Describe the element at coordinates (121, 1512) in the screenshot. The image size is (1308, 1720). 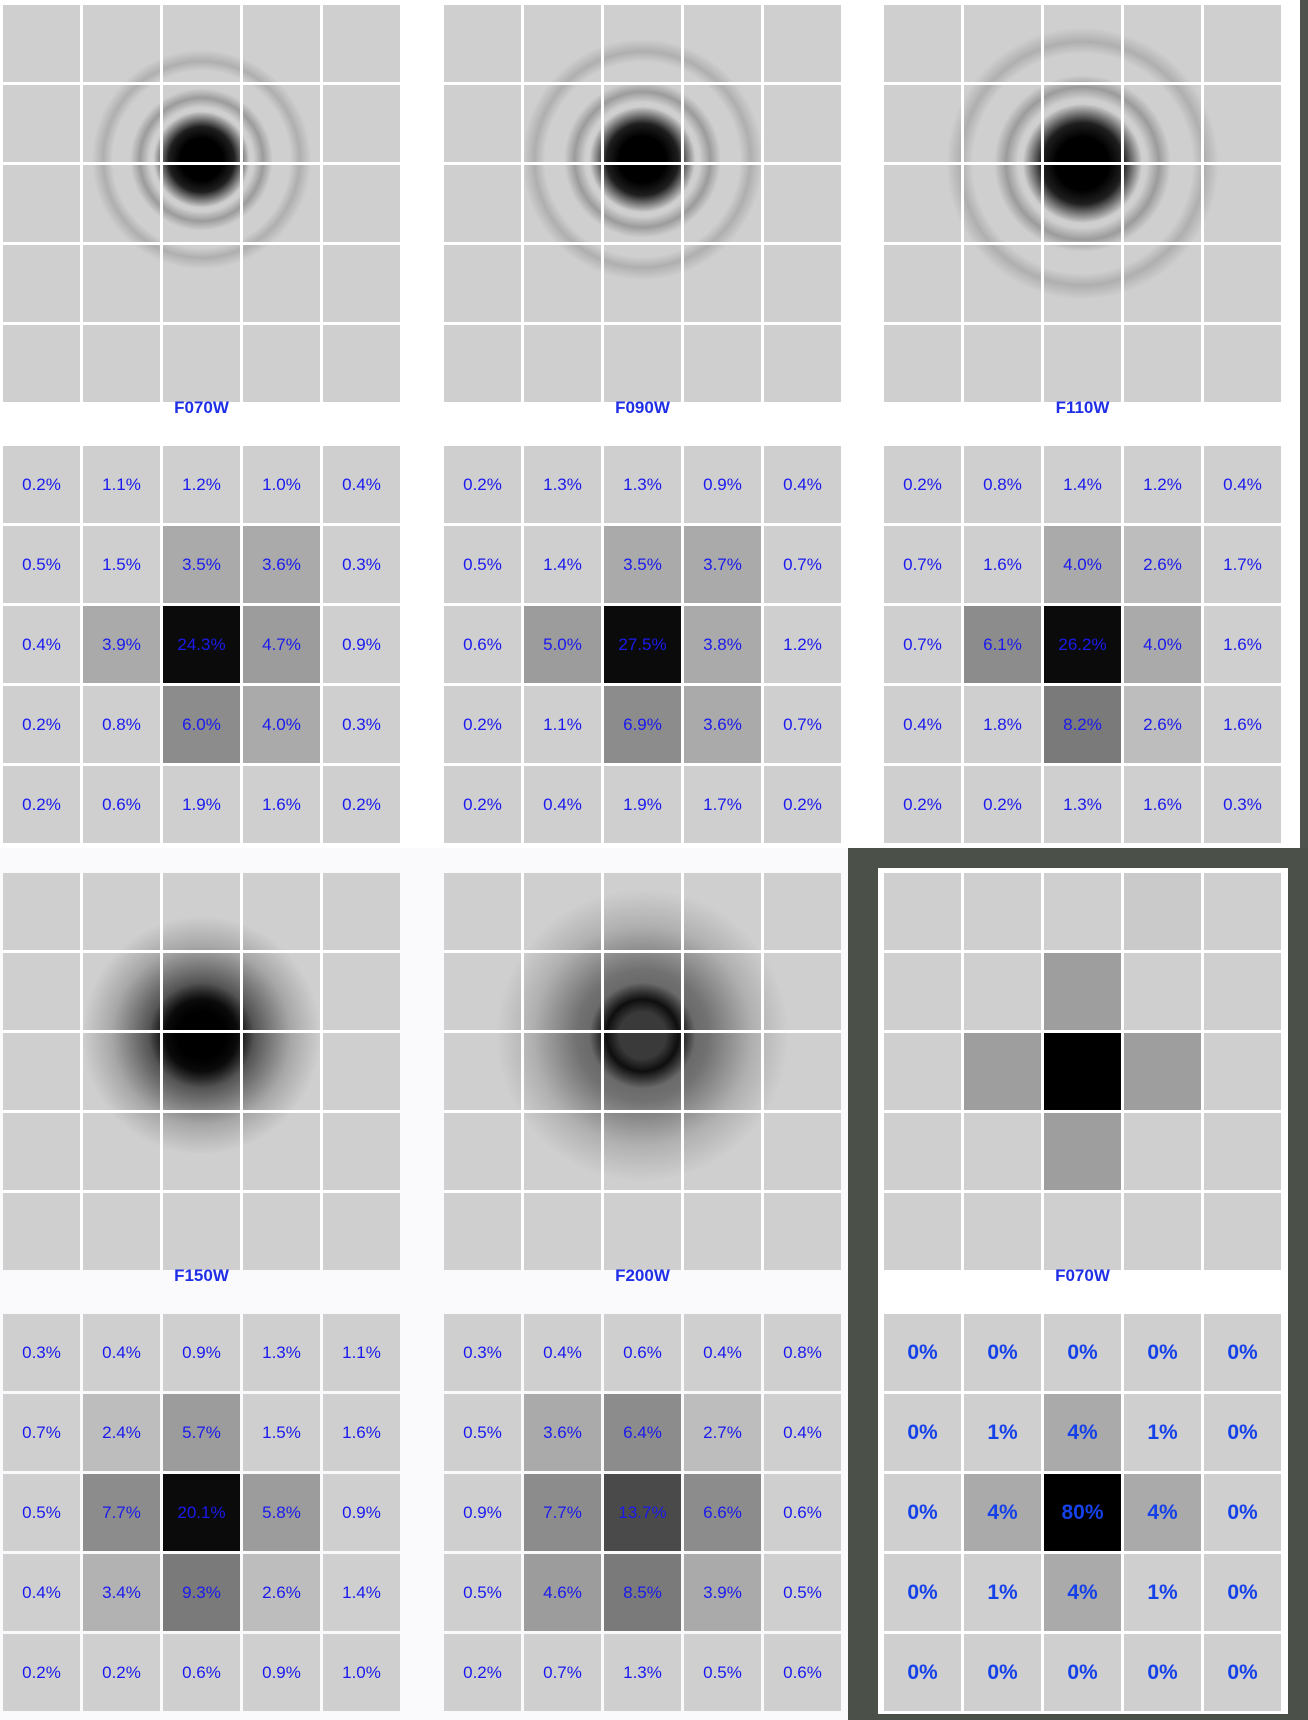
I see `percentage-cell: 7.7%` at that location.